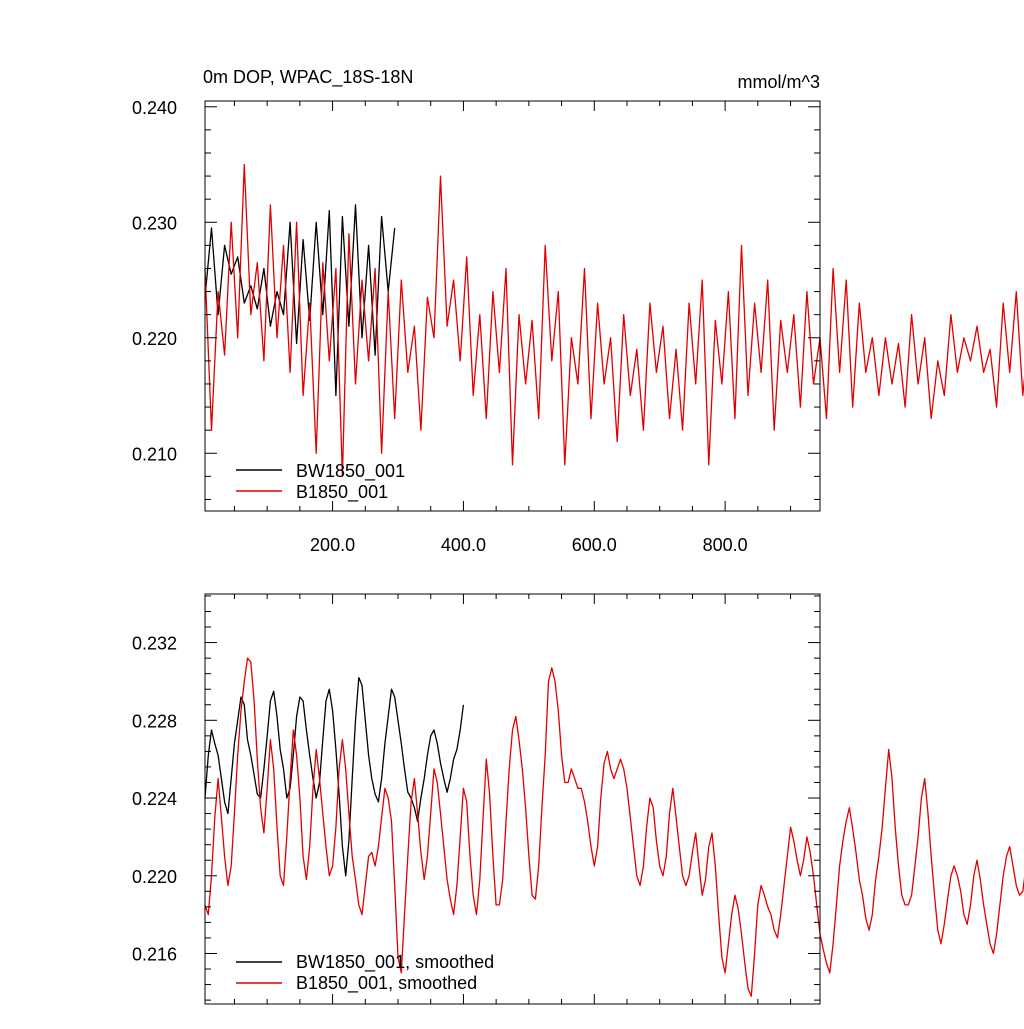  Describe the element at coordinates (463, 545) in the screenshot. I see `x-tick-label: 400.0` at that location.